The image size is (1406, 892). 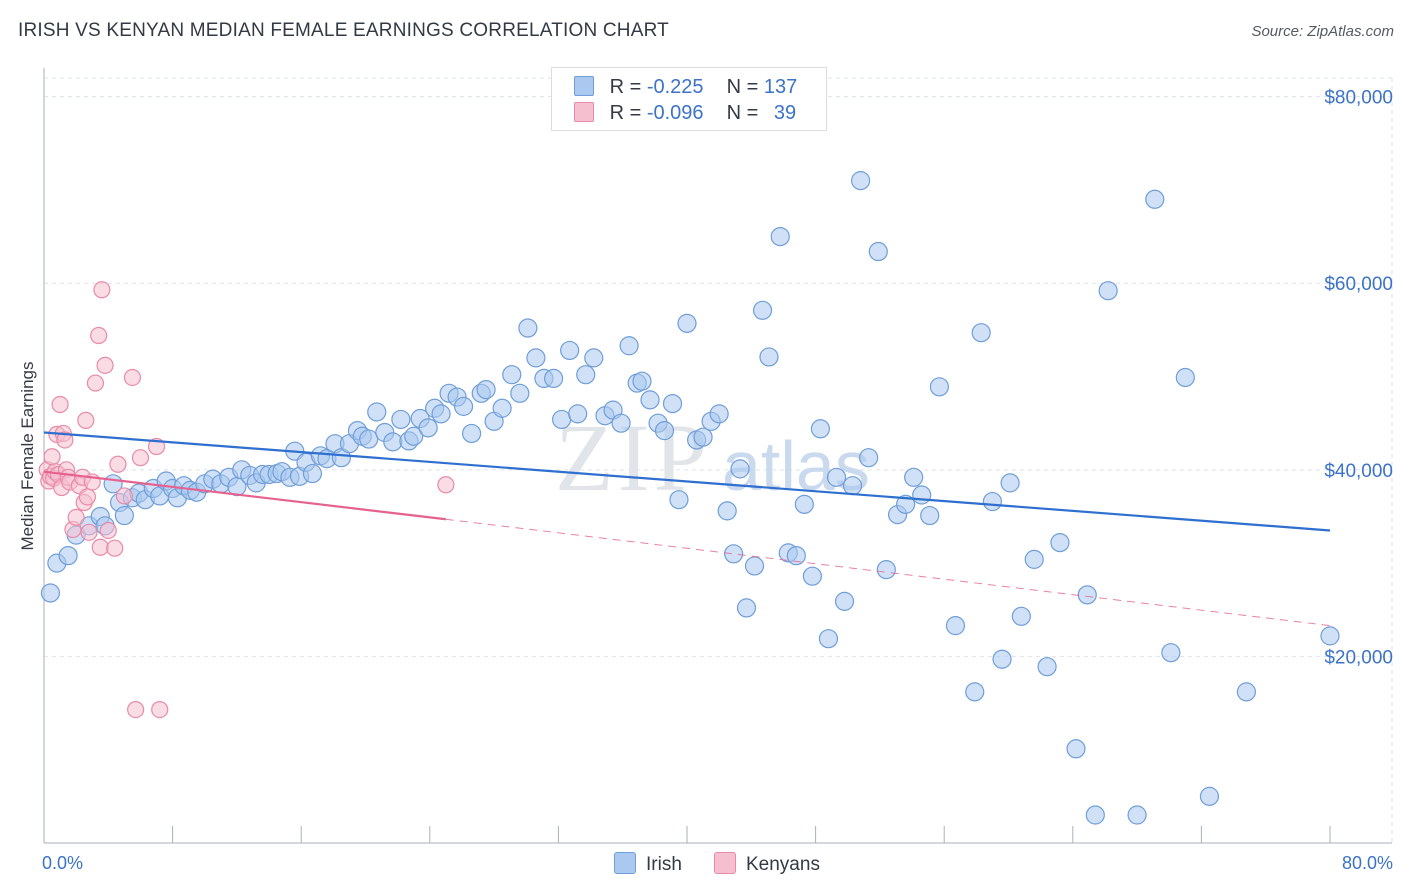 I want to click on legend-r-value: -0.096, so click(x=675, y=113).